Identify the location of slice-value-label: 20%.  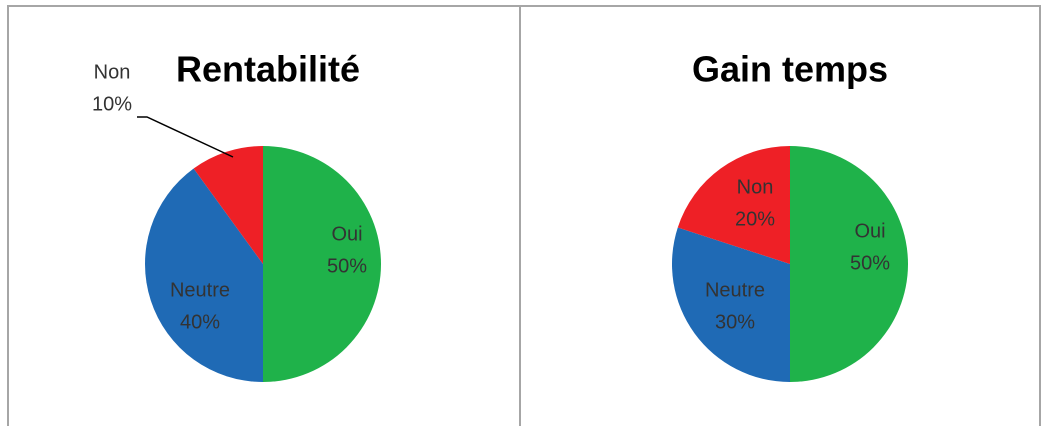
(755, 219).